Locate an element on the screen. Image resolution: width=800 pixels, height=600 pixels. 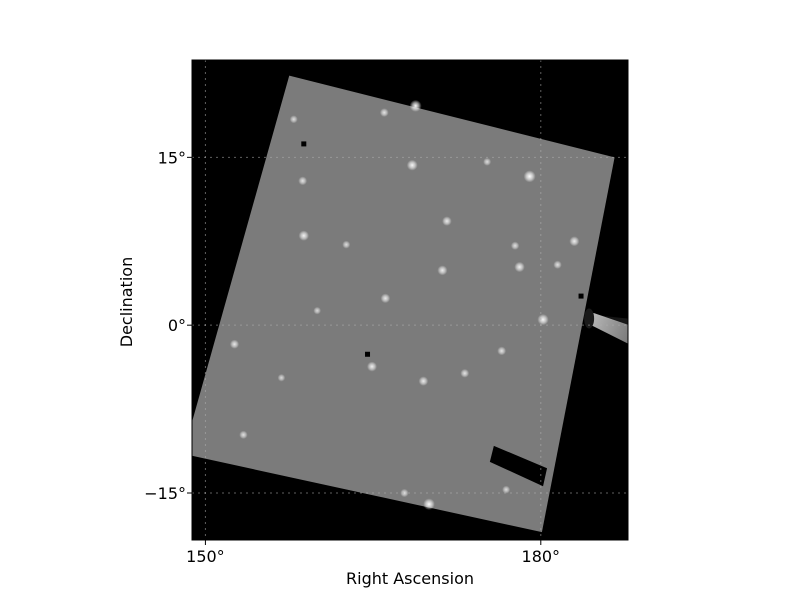
y-tick-label: −15° is located at coordinates (165, 493).